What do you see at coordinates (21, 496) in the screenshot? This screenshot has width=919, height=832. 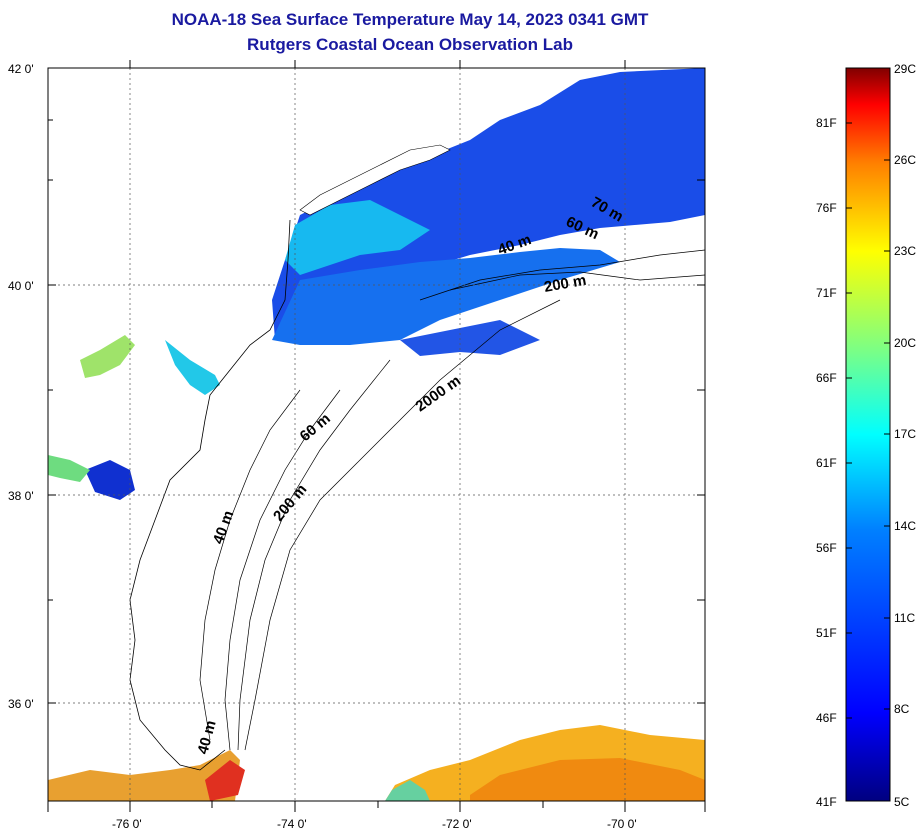 I see `lat-label: 38 0'` at bounding box center [21, 496].